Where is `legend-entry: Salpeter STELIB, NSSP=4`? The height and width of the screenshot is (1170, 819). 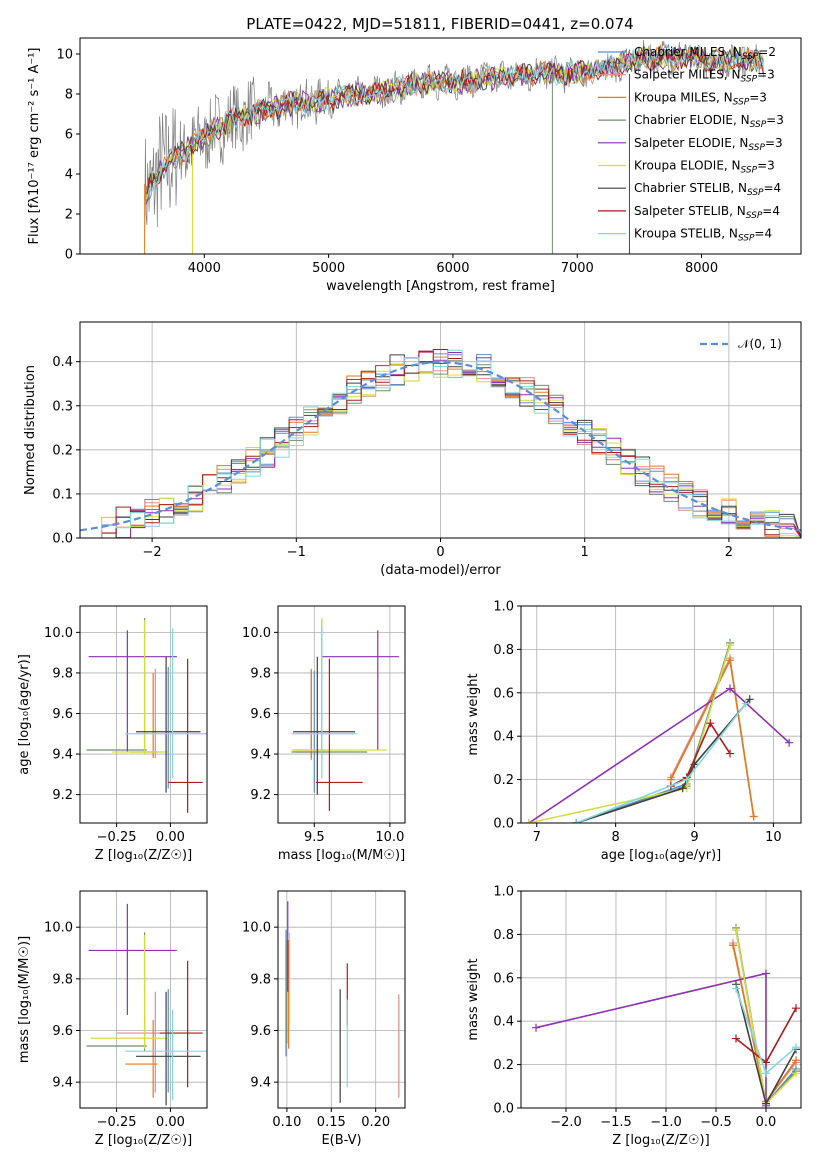
legend-entry: Salpeter STELIB, NSSP=4 is located at coordinates (707, 212).